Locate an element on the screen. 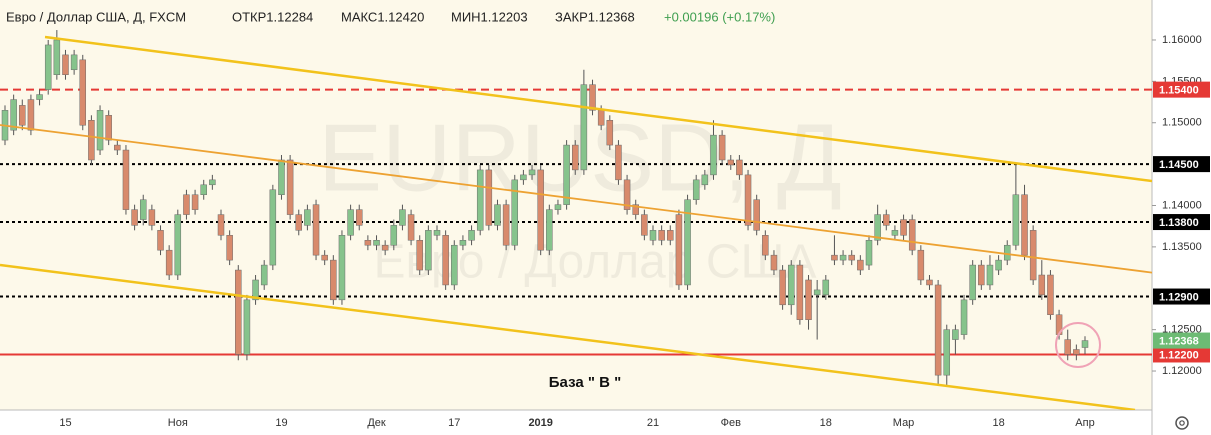  x-tick-label: 21 is located at coordinates (653, 423).